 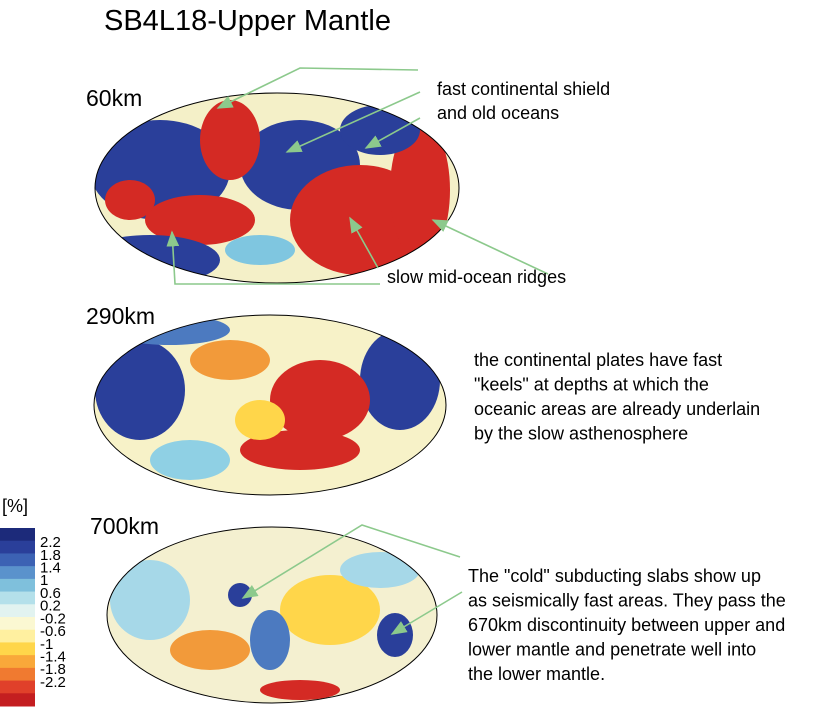 I want to click on annotation-text: as seismically fast areas. They pass the, so click(x=627, y=601).